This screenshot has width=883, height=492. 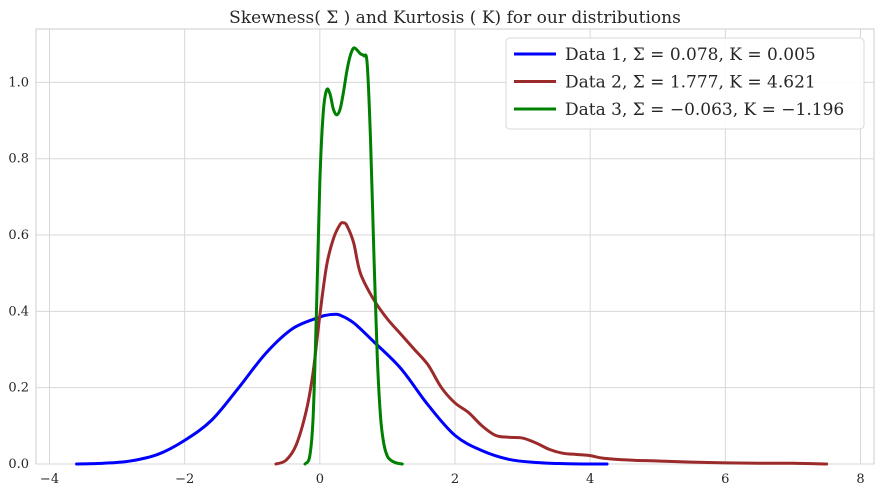 I want to click on x-tick-label: 4, so click(x=590, y=479).